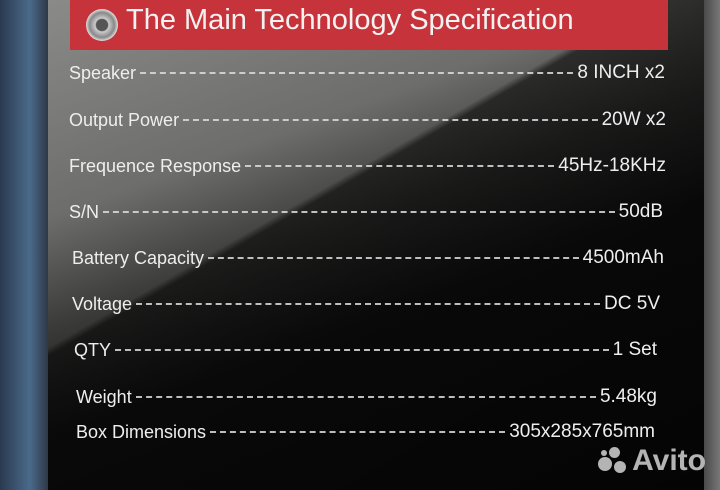  What do you see at coordinates (93, 349) in the screenshot?
I see `spec-label: QTY` at bounding box center [93, 349].